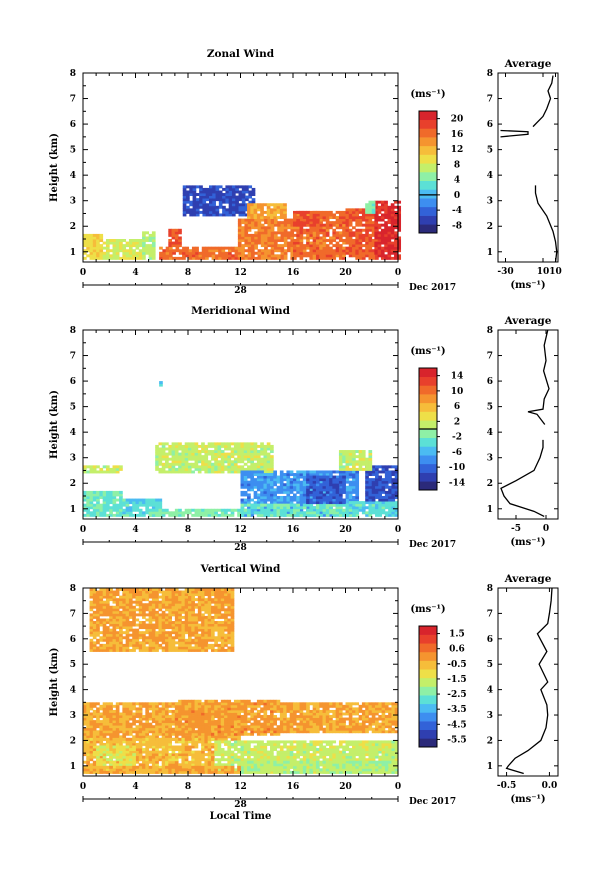 Image resolution: width=612 pixels, height=873 pixels. What do you see at coordinates (242, 222) in the screenshot?
I see `heatmap-cells` at bounding box center [242, 222].